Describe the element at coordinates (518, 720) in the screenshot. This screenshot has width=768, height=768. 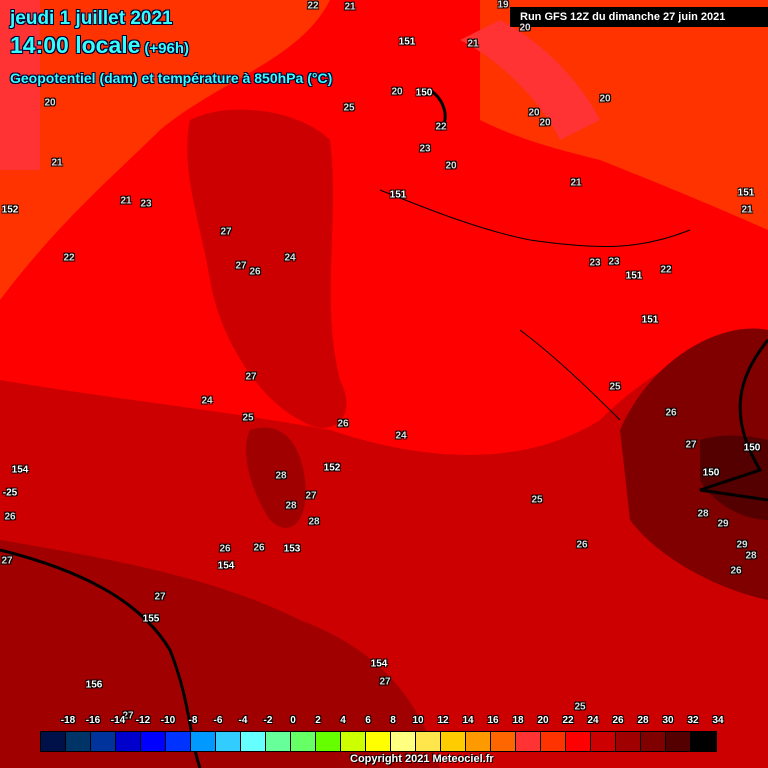
I see `legend-tick-label: 18` at that location.